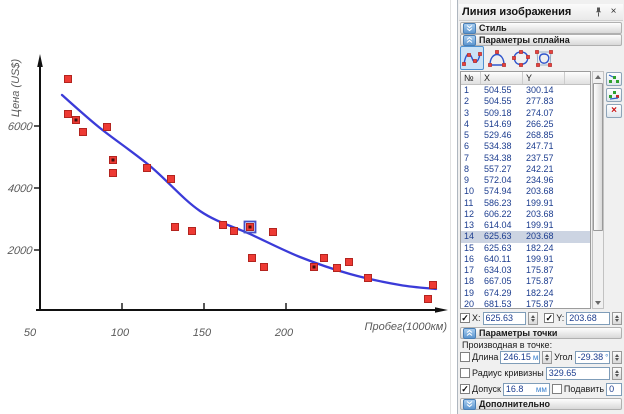 Image resolution: width=624 pixels, height=414 pixels. I want to click on cell-num: 17, so click(469, 270).